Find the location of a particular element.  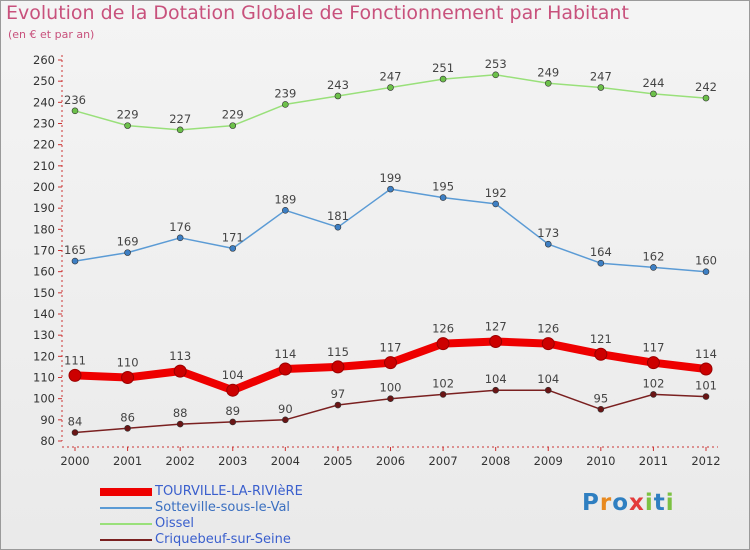

series-tourville-la-rivi-re: 111 110 113 104 114 115 117 126 127 126 121 117 114 is located at coordinates (390, 358).